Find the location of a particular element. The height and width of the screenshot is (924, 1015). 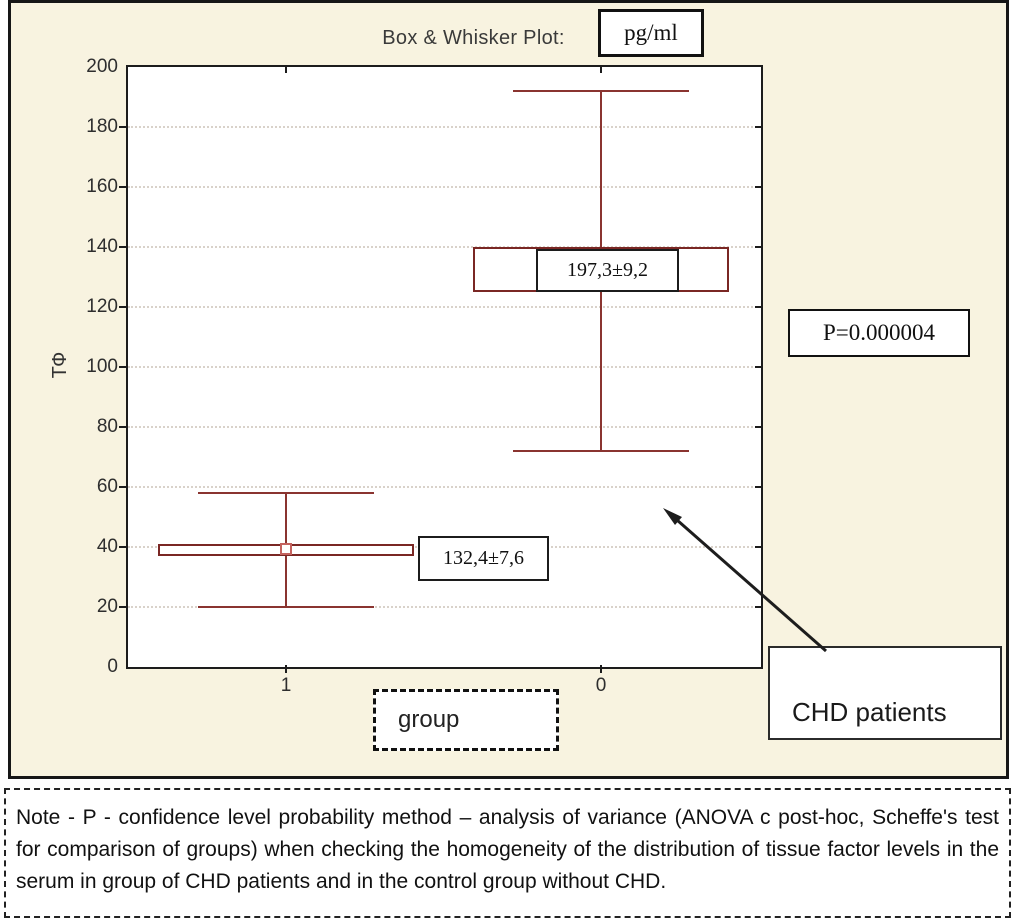

chd-patients-label: CHD patients is located at coordinates (869, 712).